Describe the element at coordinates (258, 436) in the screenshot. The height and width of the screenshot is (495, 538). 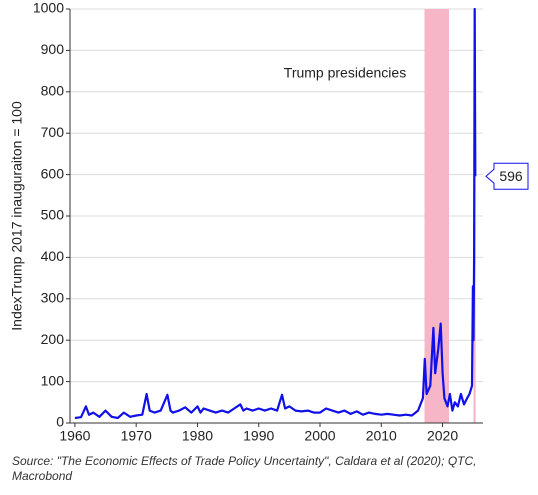
I see `x-tick-label: 1990` at that location.